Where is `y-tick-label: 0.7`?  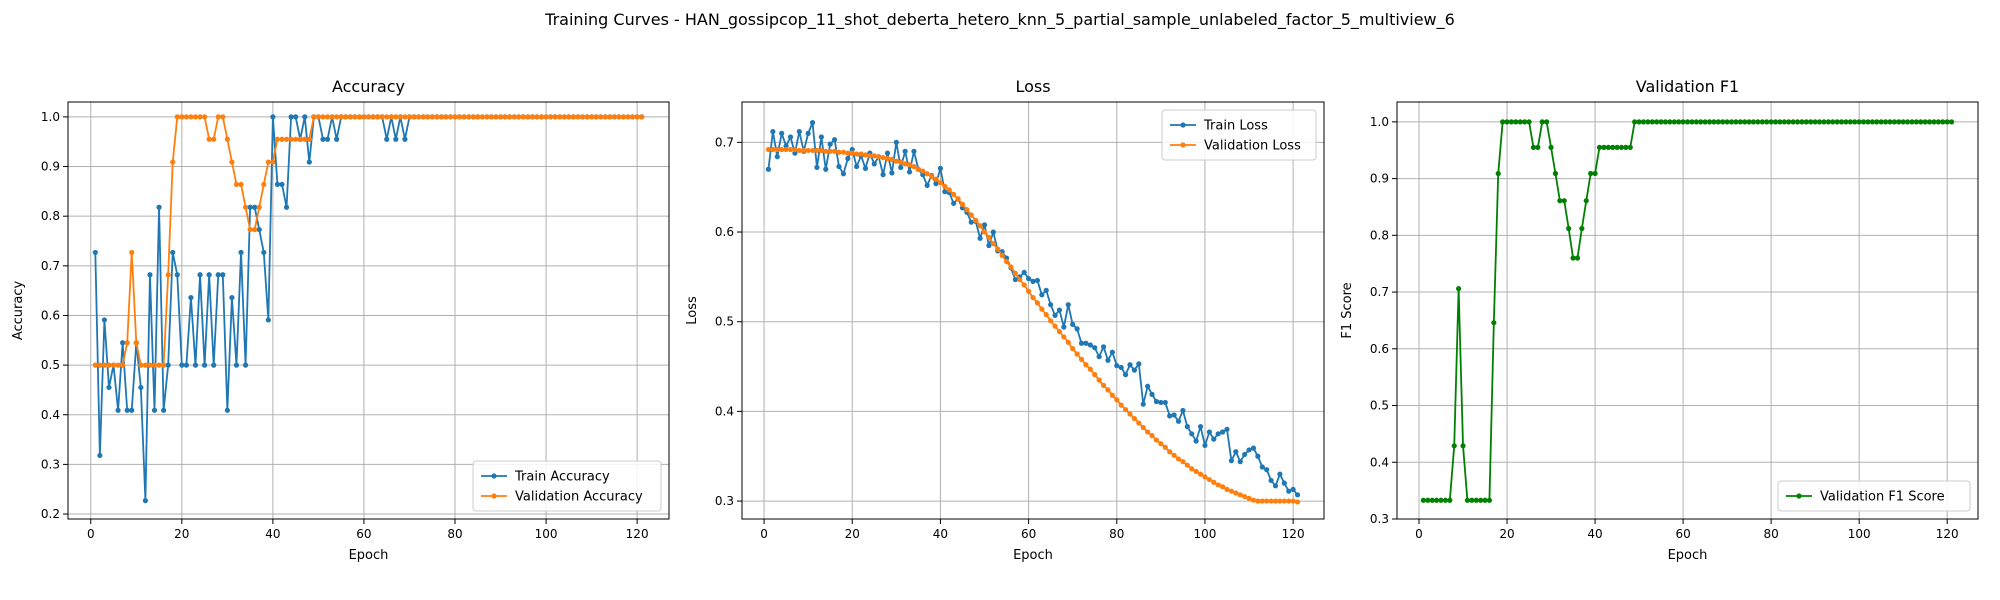
y-tick-label: 0.7 is located at coordinates (724, 142).